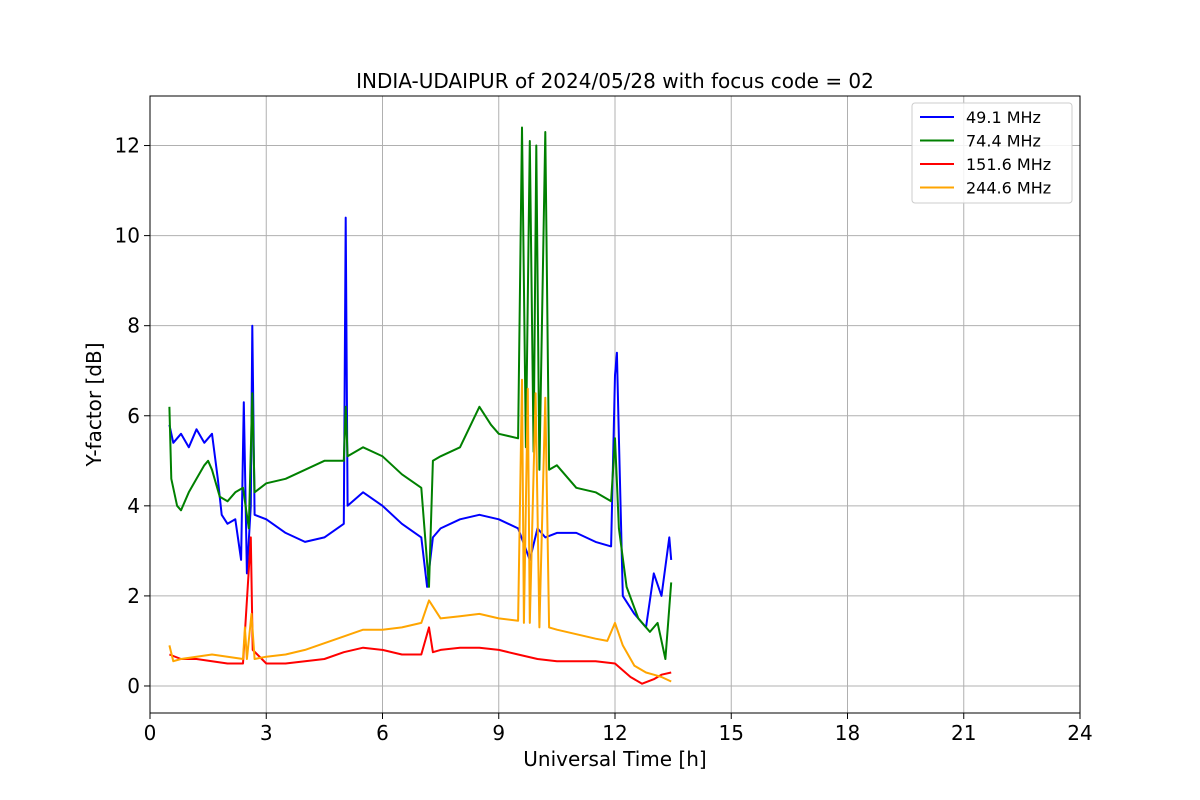  I want to click on y-tick-label: 6, so click(133, 416).